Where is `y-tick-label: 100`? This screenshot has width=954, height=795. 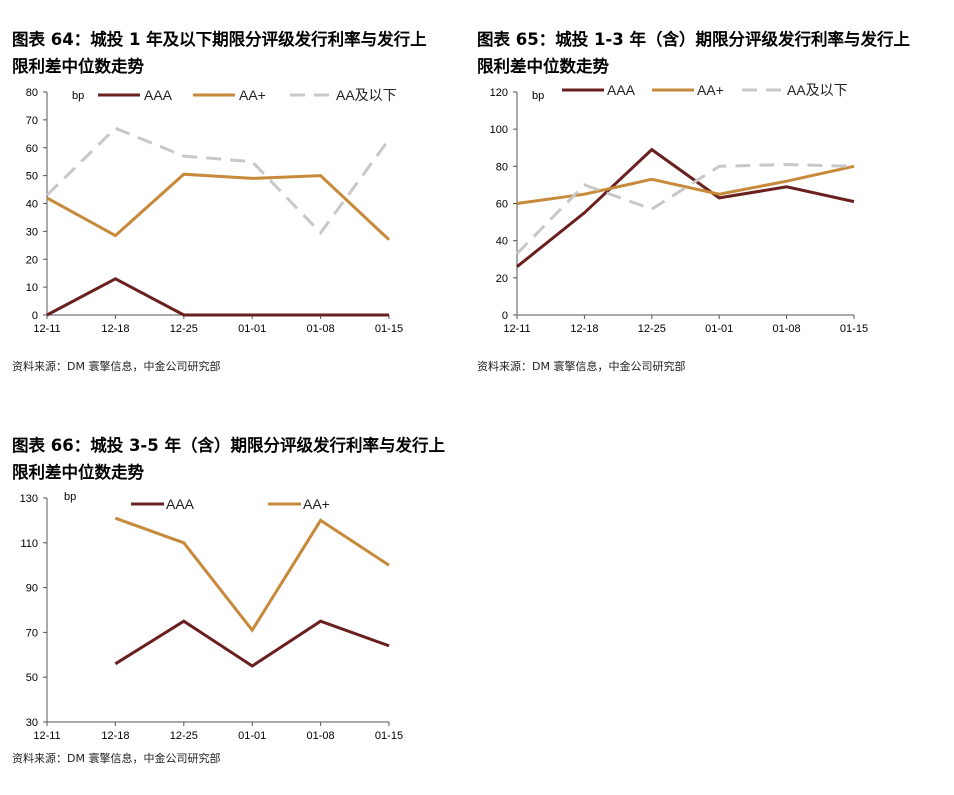
y-tick-label: 100 is located at coordinates (499, 130).